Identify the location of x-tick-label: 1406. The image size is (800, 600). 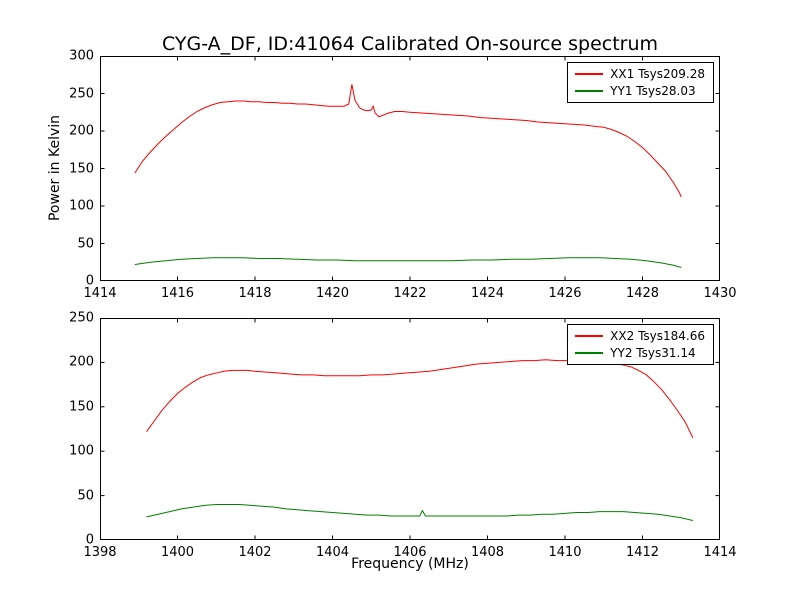
(410, 552).